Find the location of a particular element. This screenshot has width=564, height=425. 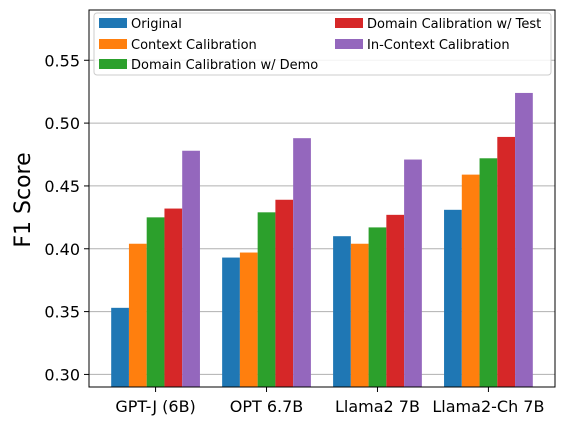

legend-label: Original is located at coordinates (156, 24).